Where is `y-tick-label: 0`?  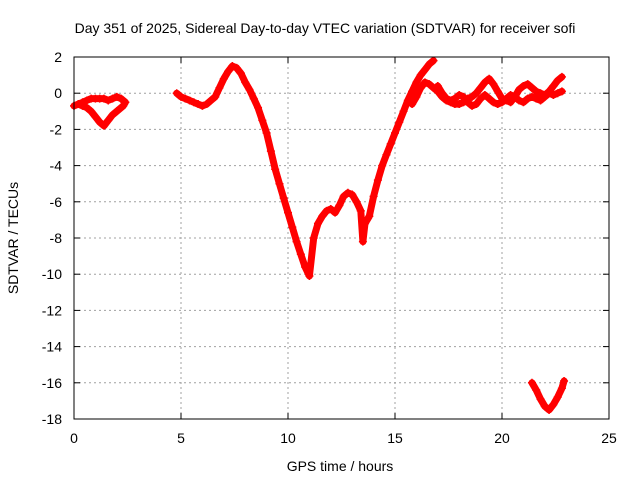 y-tick-label: 0 is located at coordinates (58, 93).